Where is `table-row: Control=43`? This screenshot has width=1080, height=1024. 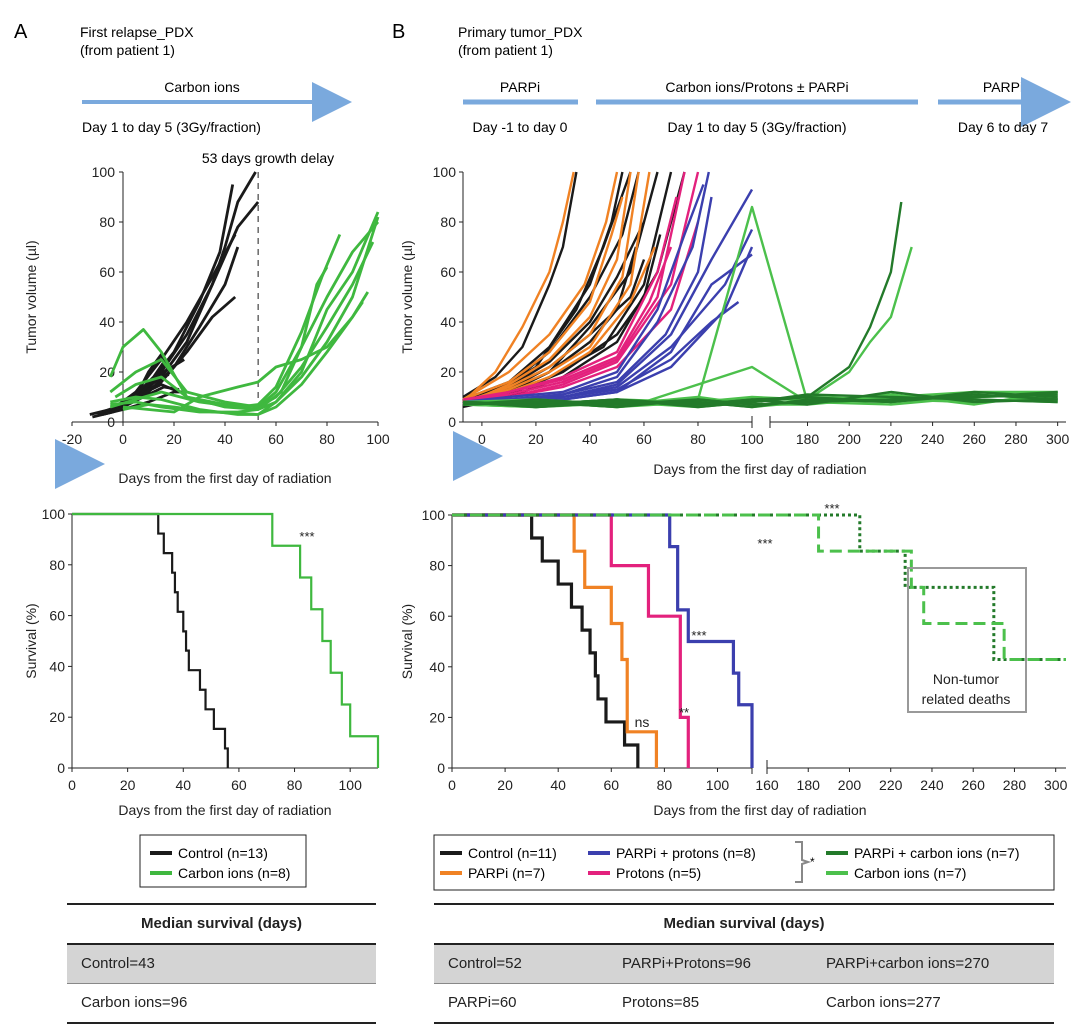 table-row: Control=43 is located at coordinates (221, 964).